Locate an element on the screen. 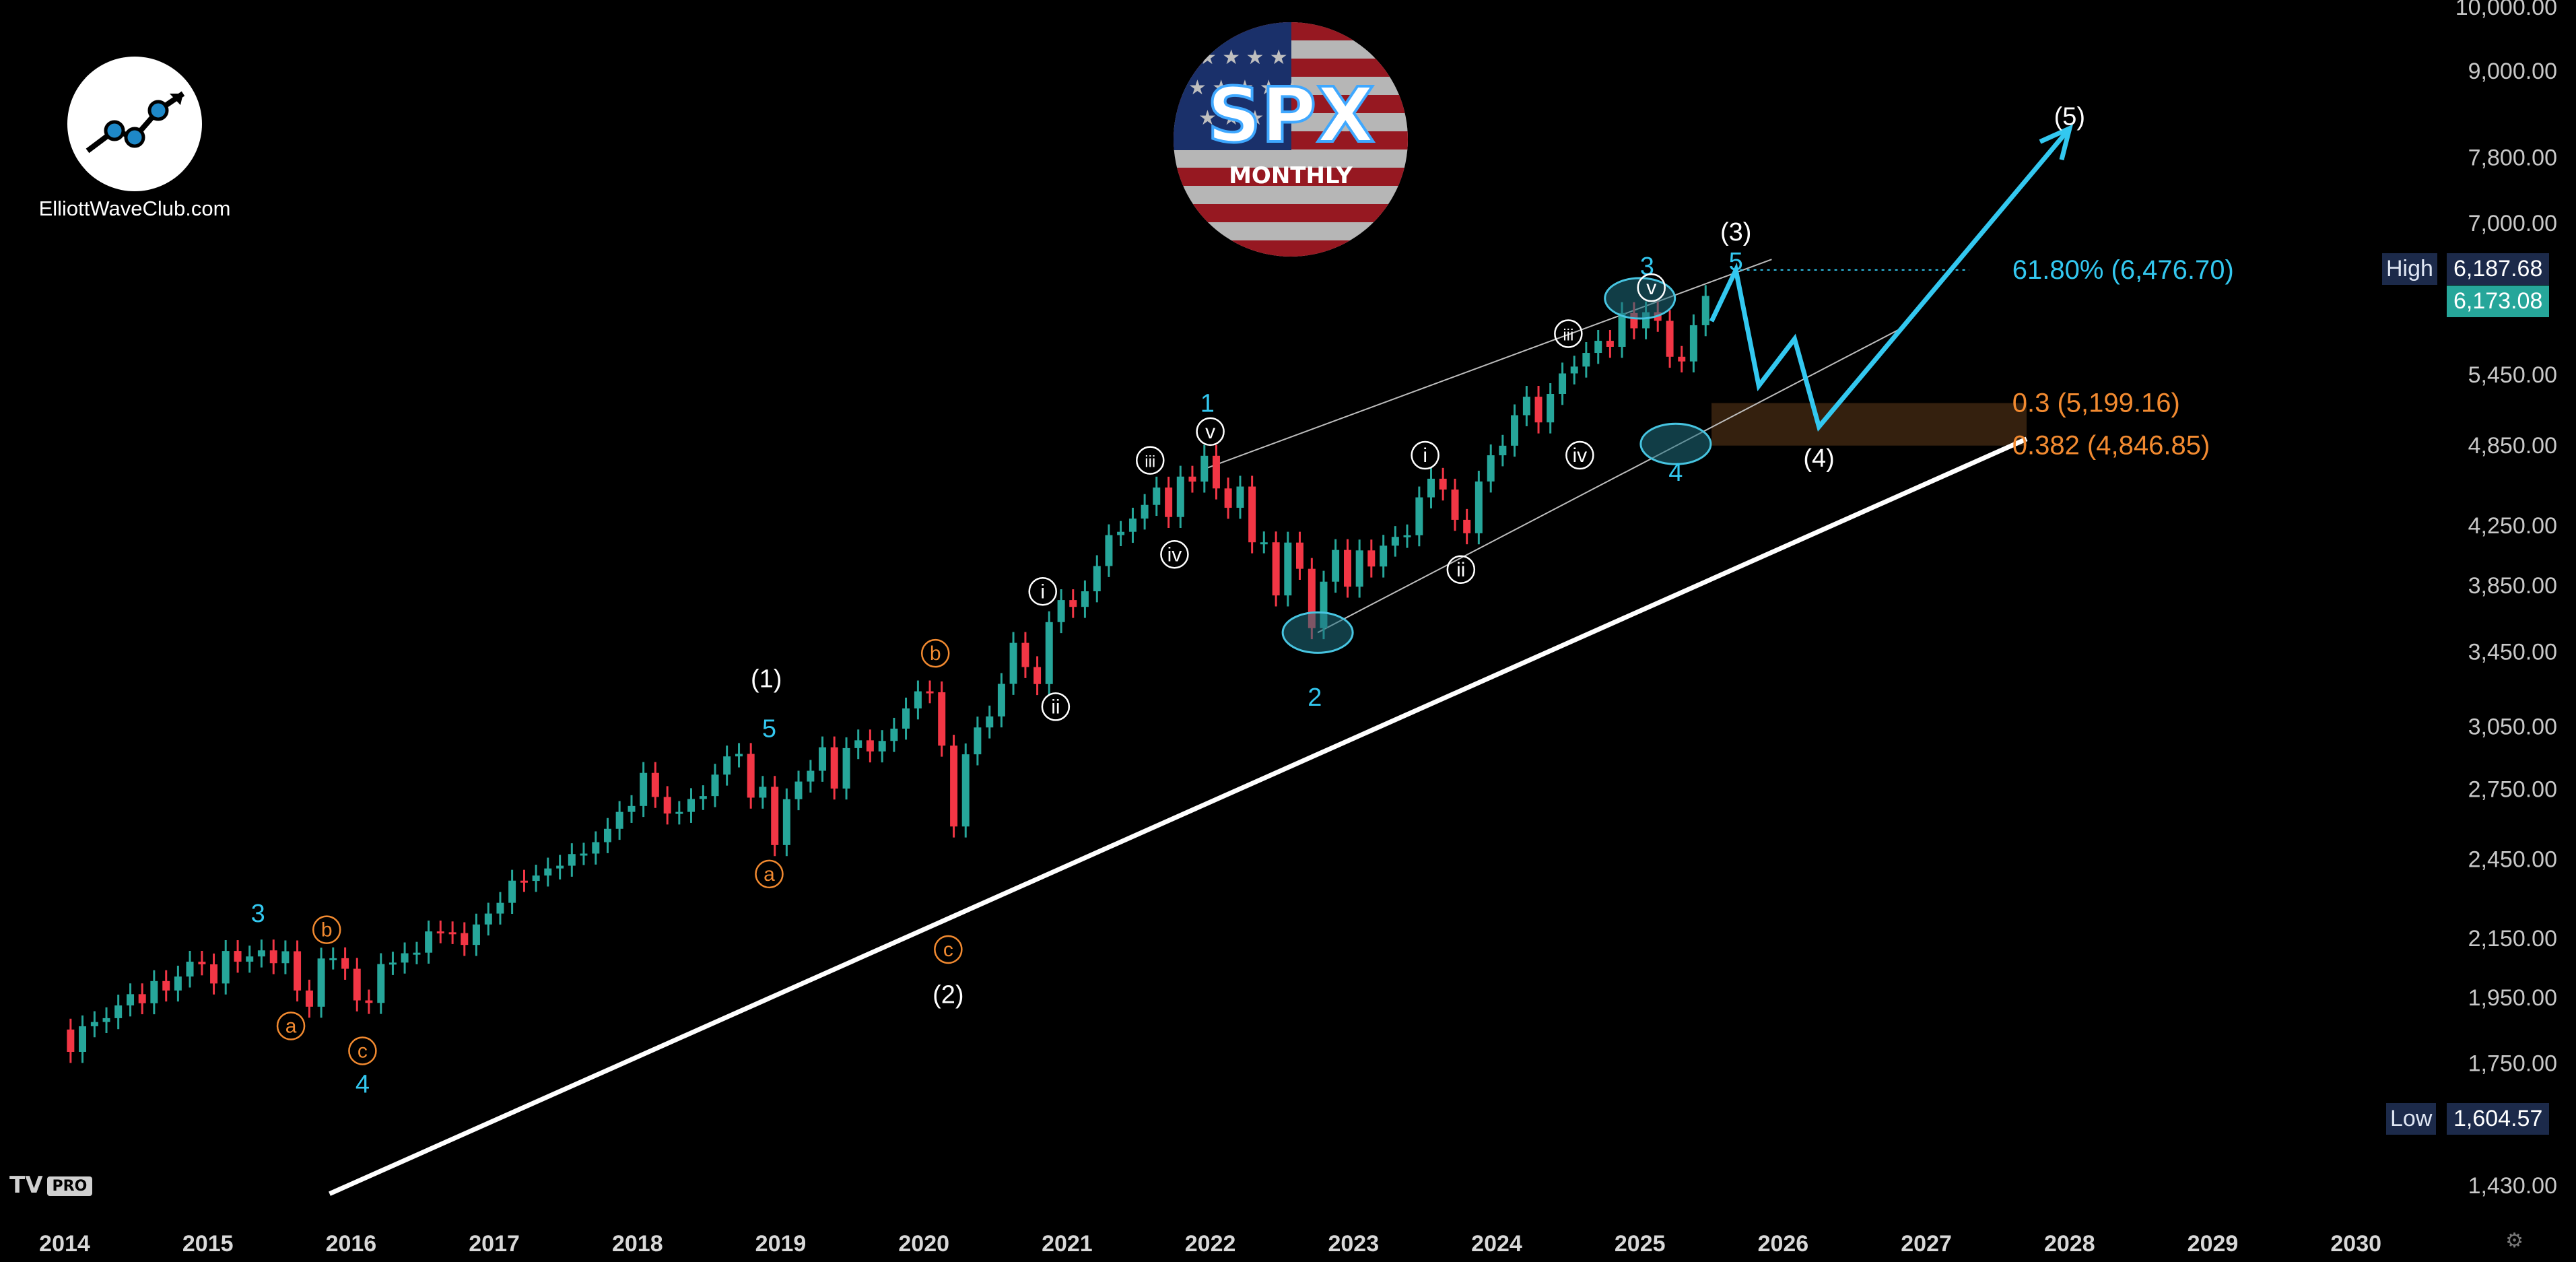 Image resolution: width=2576 pixels, height=1262 pixels. x-tick-label: 2029 is located at coordinates (2213, 1244).